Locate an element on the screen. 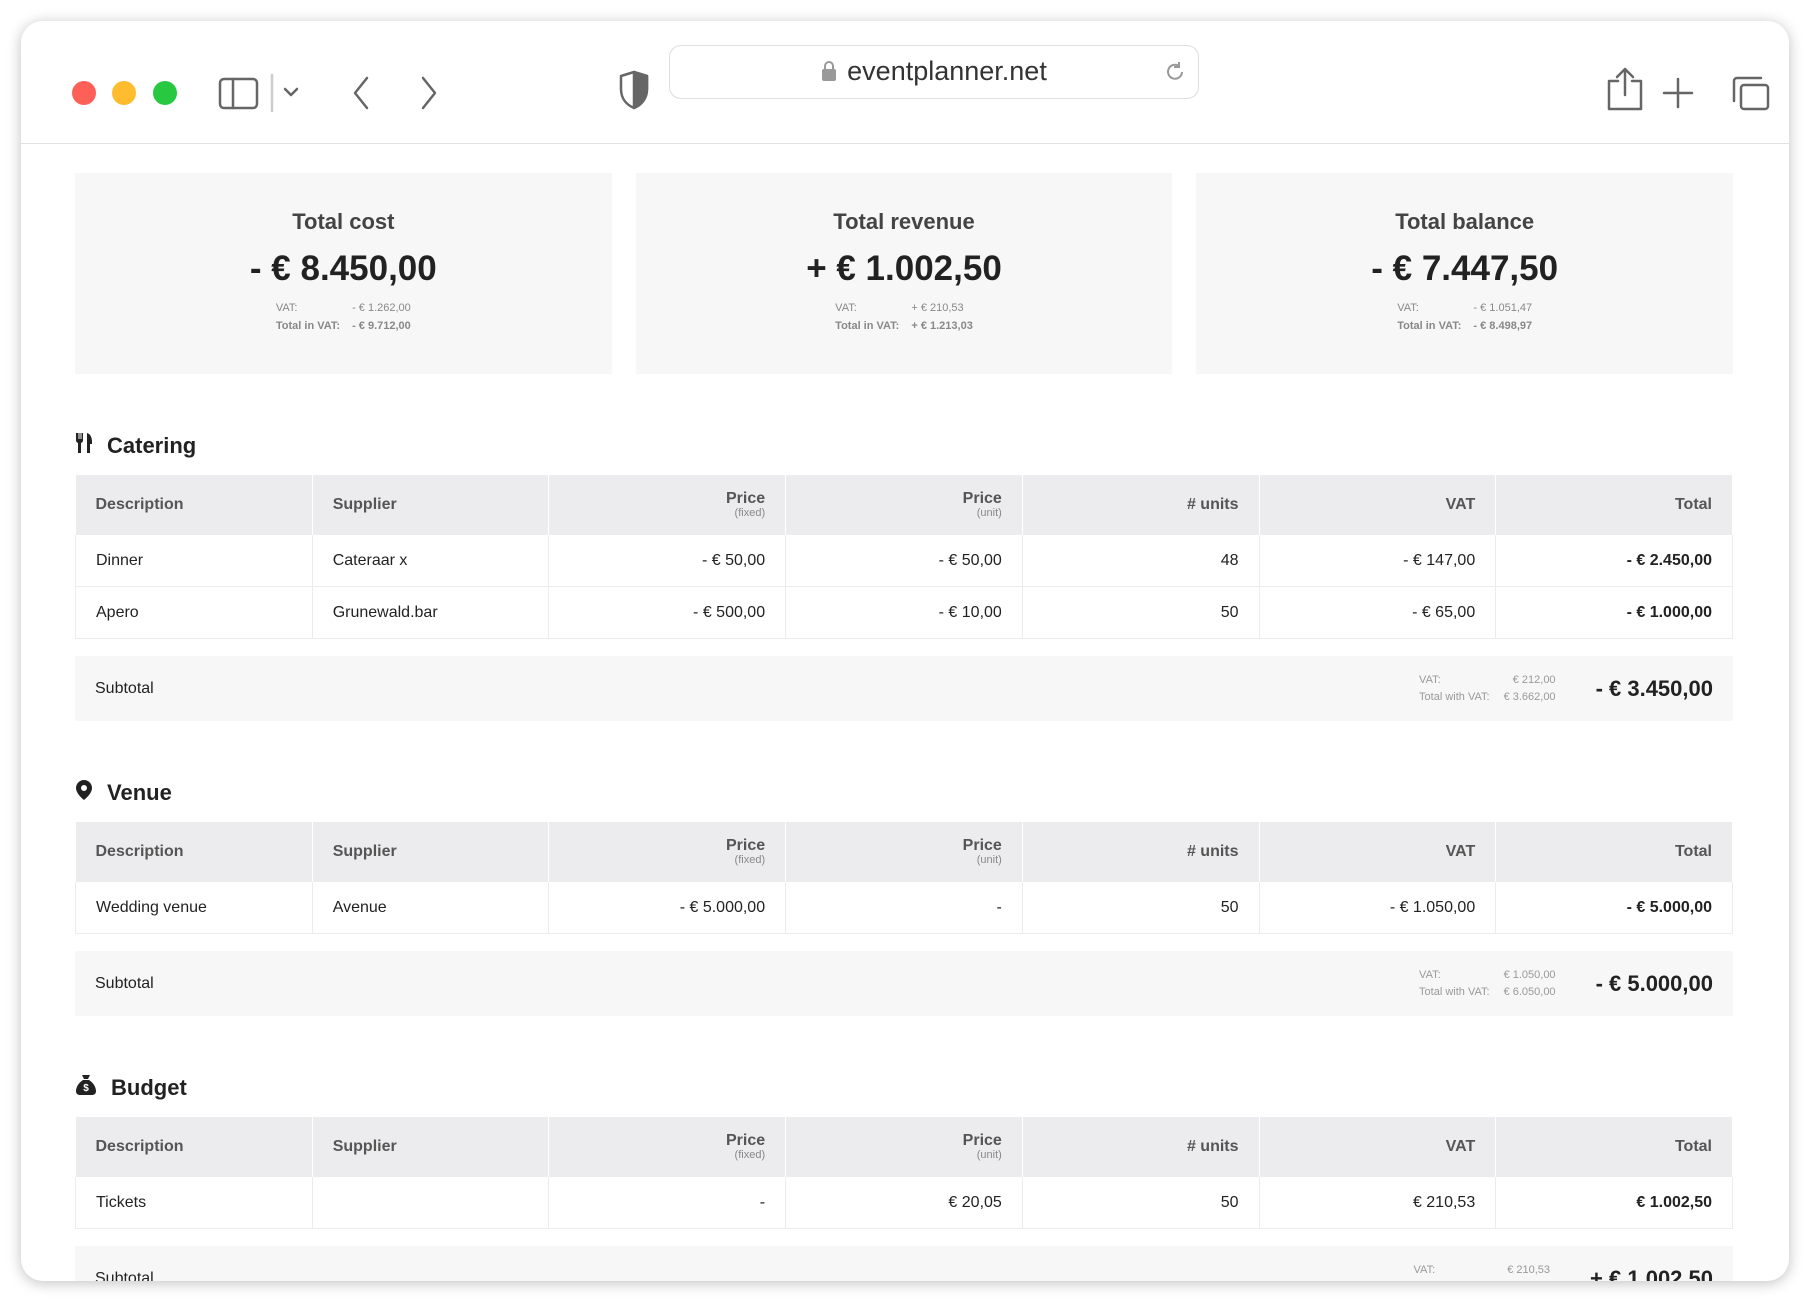 The height and width of the screenshot is (1302, 1810). subtotal-vat: VAT: € 212,00 Total with VAT: € 3.662,00 is located at coordinates (1487, 689).